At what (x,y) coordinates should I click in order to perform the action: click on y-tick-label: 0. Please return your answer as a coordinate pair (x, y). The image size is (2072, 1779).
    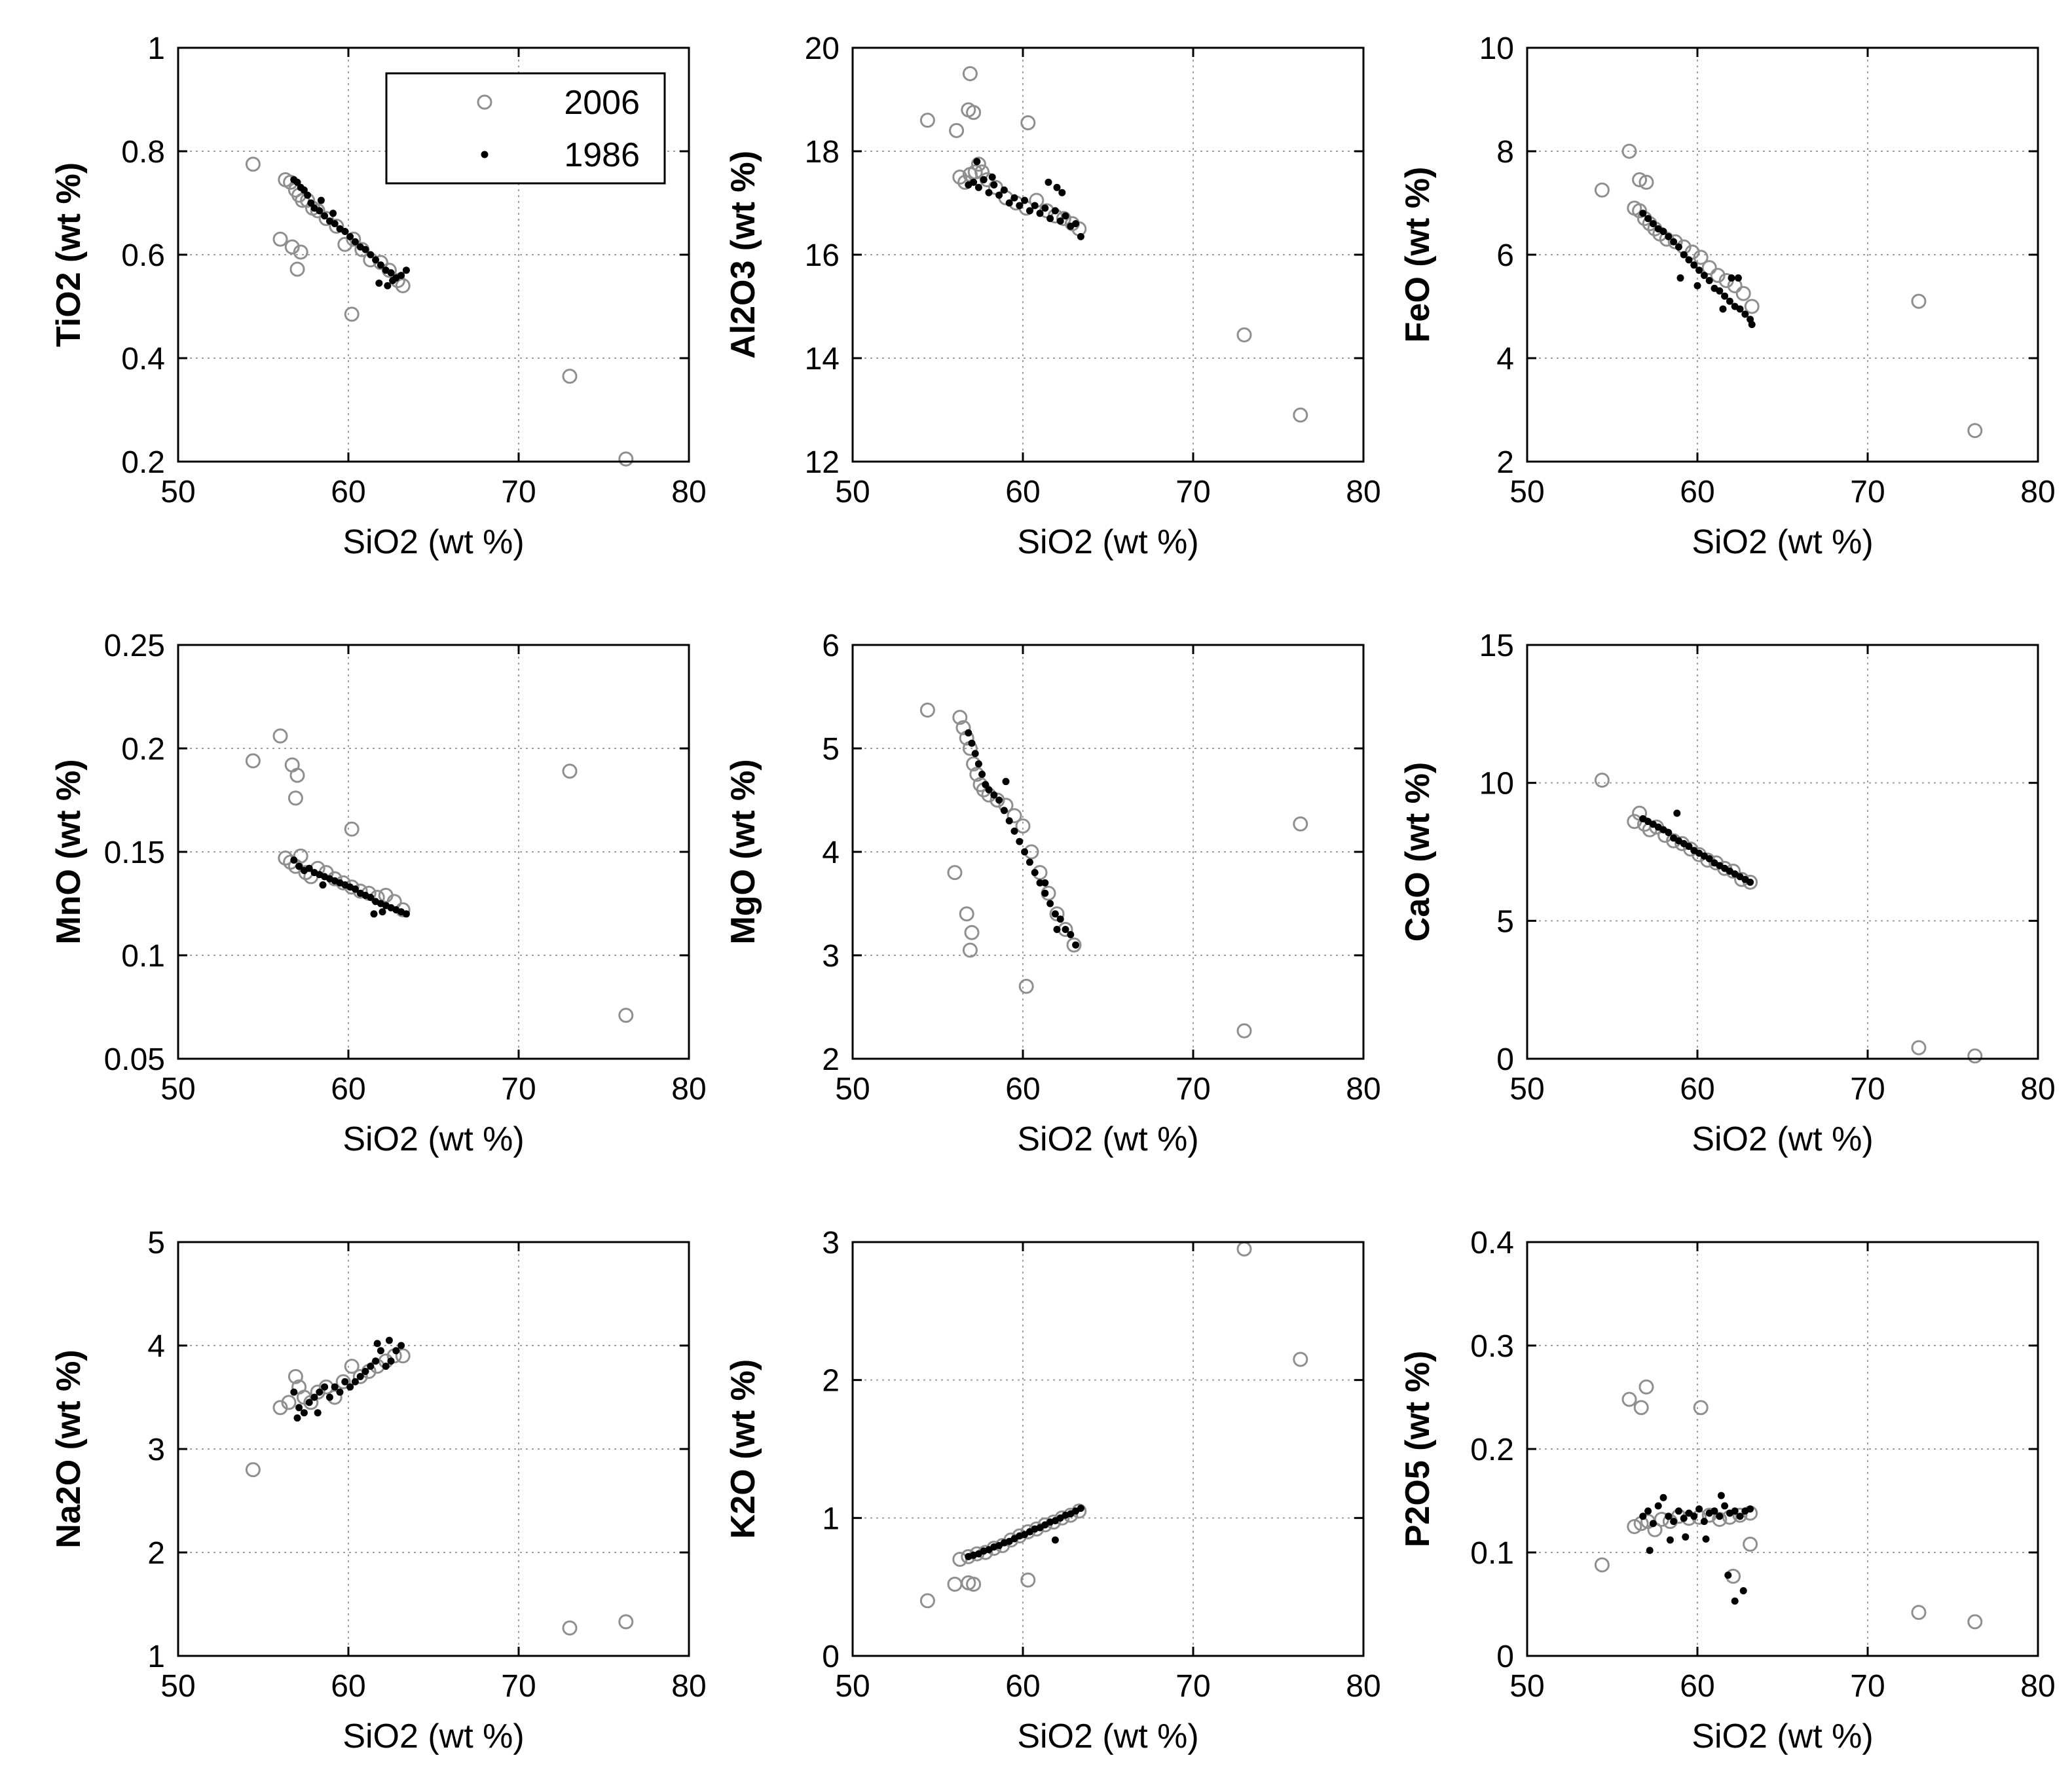
    Looking at the image, I should click on (1505, 1657).